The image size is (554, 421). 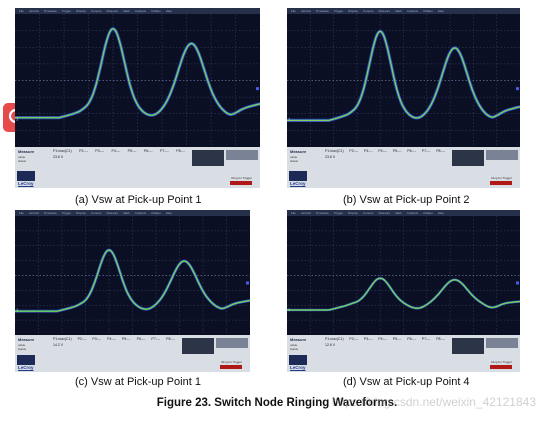 What do you see at coordinates (322, 11) in the screenshot?
I see `scope-menu-item: Timebase` at bounding box center [322, 11].